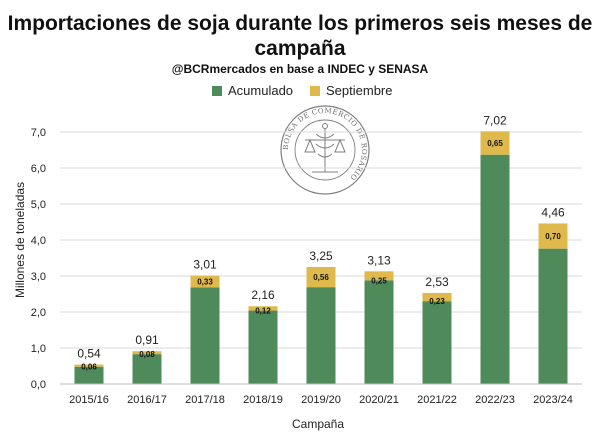 This screenshot has width=601, height=436. I want to click on x-tick-label: 2018/19, so click(263, 400).